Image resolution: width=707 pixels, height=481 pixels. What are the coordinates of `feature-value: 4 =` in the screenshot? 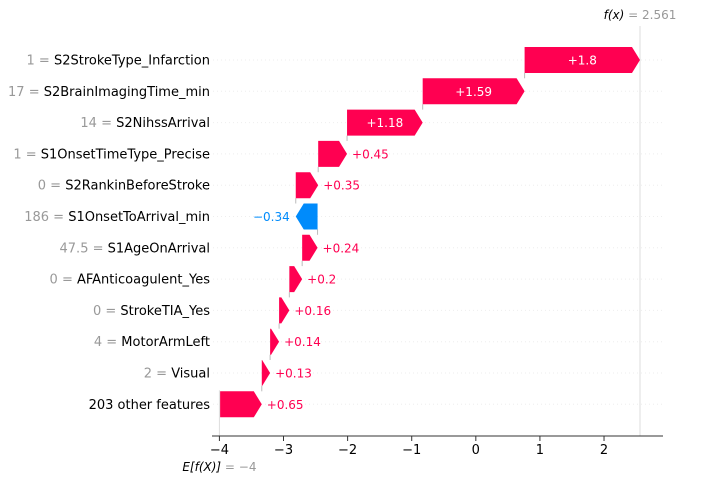 It's located at (107, 342).